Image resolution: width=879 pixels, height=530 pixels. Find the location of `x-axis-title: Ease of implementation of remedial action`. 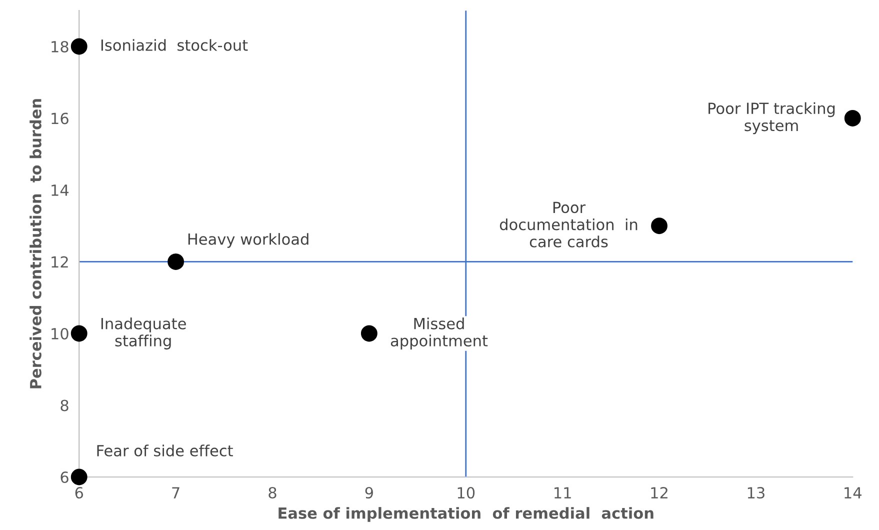

x-axis-title: Ease of implementation of remedial action is located at coordinates (466, 514).